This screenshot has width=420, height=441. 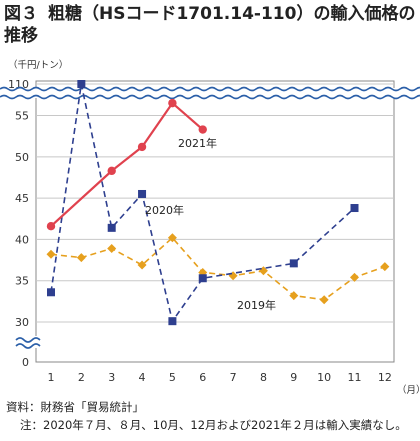 I want to click on y-tick-label: 30, so click(x=22, y=322).